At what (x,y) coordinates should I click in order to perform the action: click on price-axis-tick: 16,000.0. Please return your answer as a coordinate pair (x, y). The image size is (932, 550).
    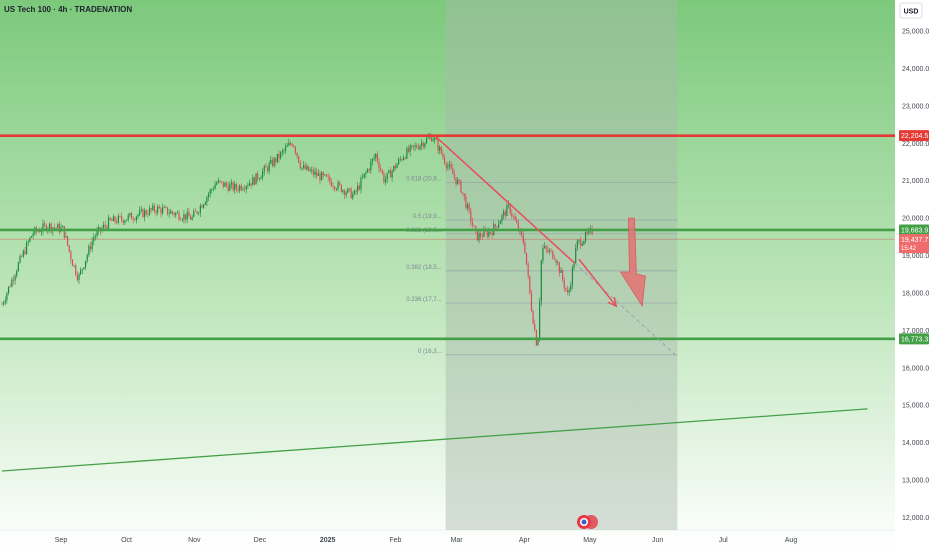
    Looking at the image, I should click on (915, 368).